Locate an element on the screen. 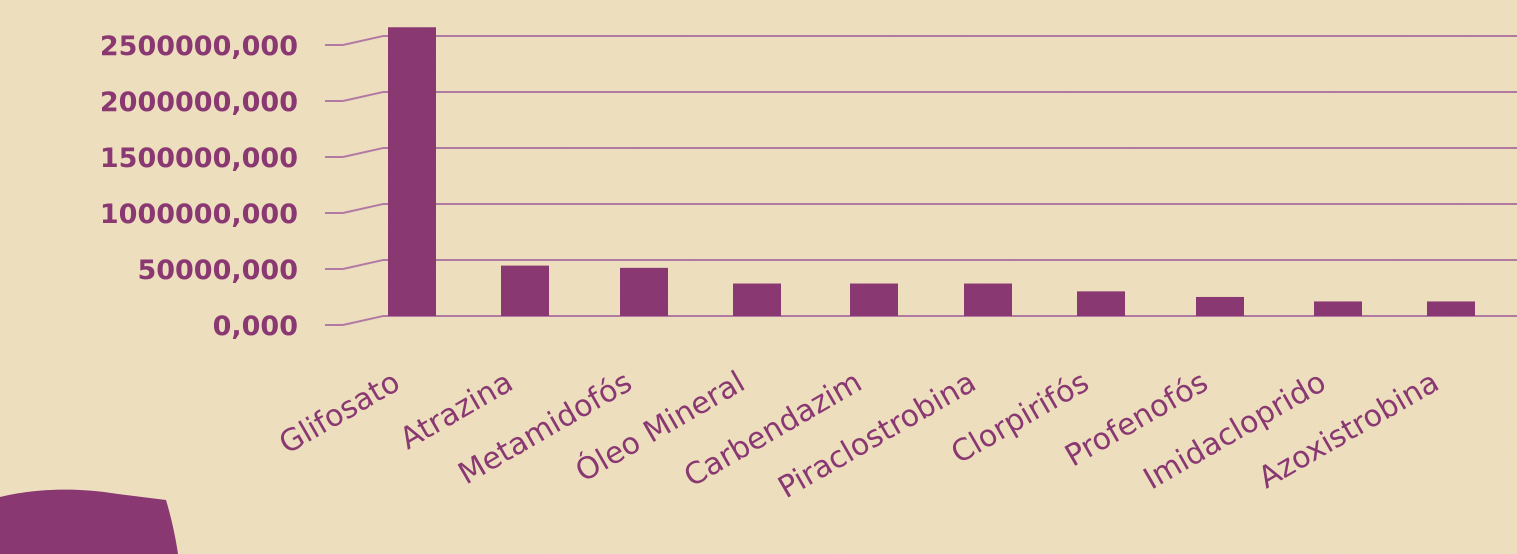 The height and width of the screenshot is (554, 1517). brush-stroke-decoration is located at coordinates (89, 521).